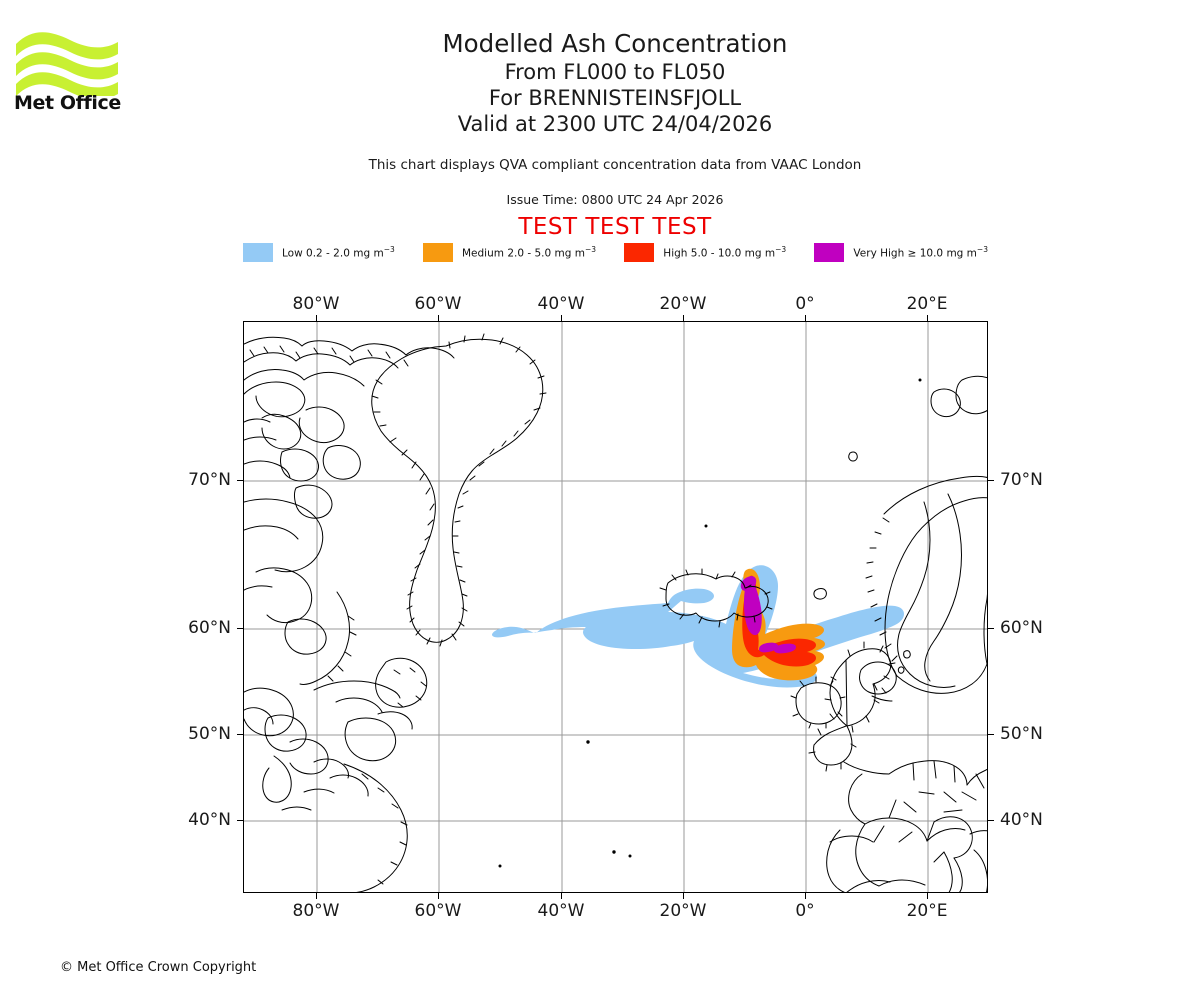 The height and width of the screenshot is (1000, 1200). What do you see at coordinates (615, 227) in the screenshot?
I see `test-banner: TEST TEST TEST` at bounding box center [615, 227].